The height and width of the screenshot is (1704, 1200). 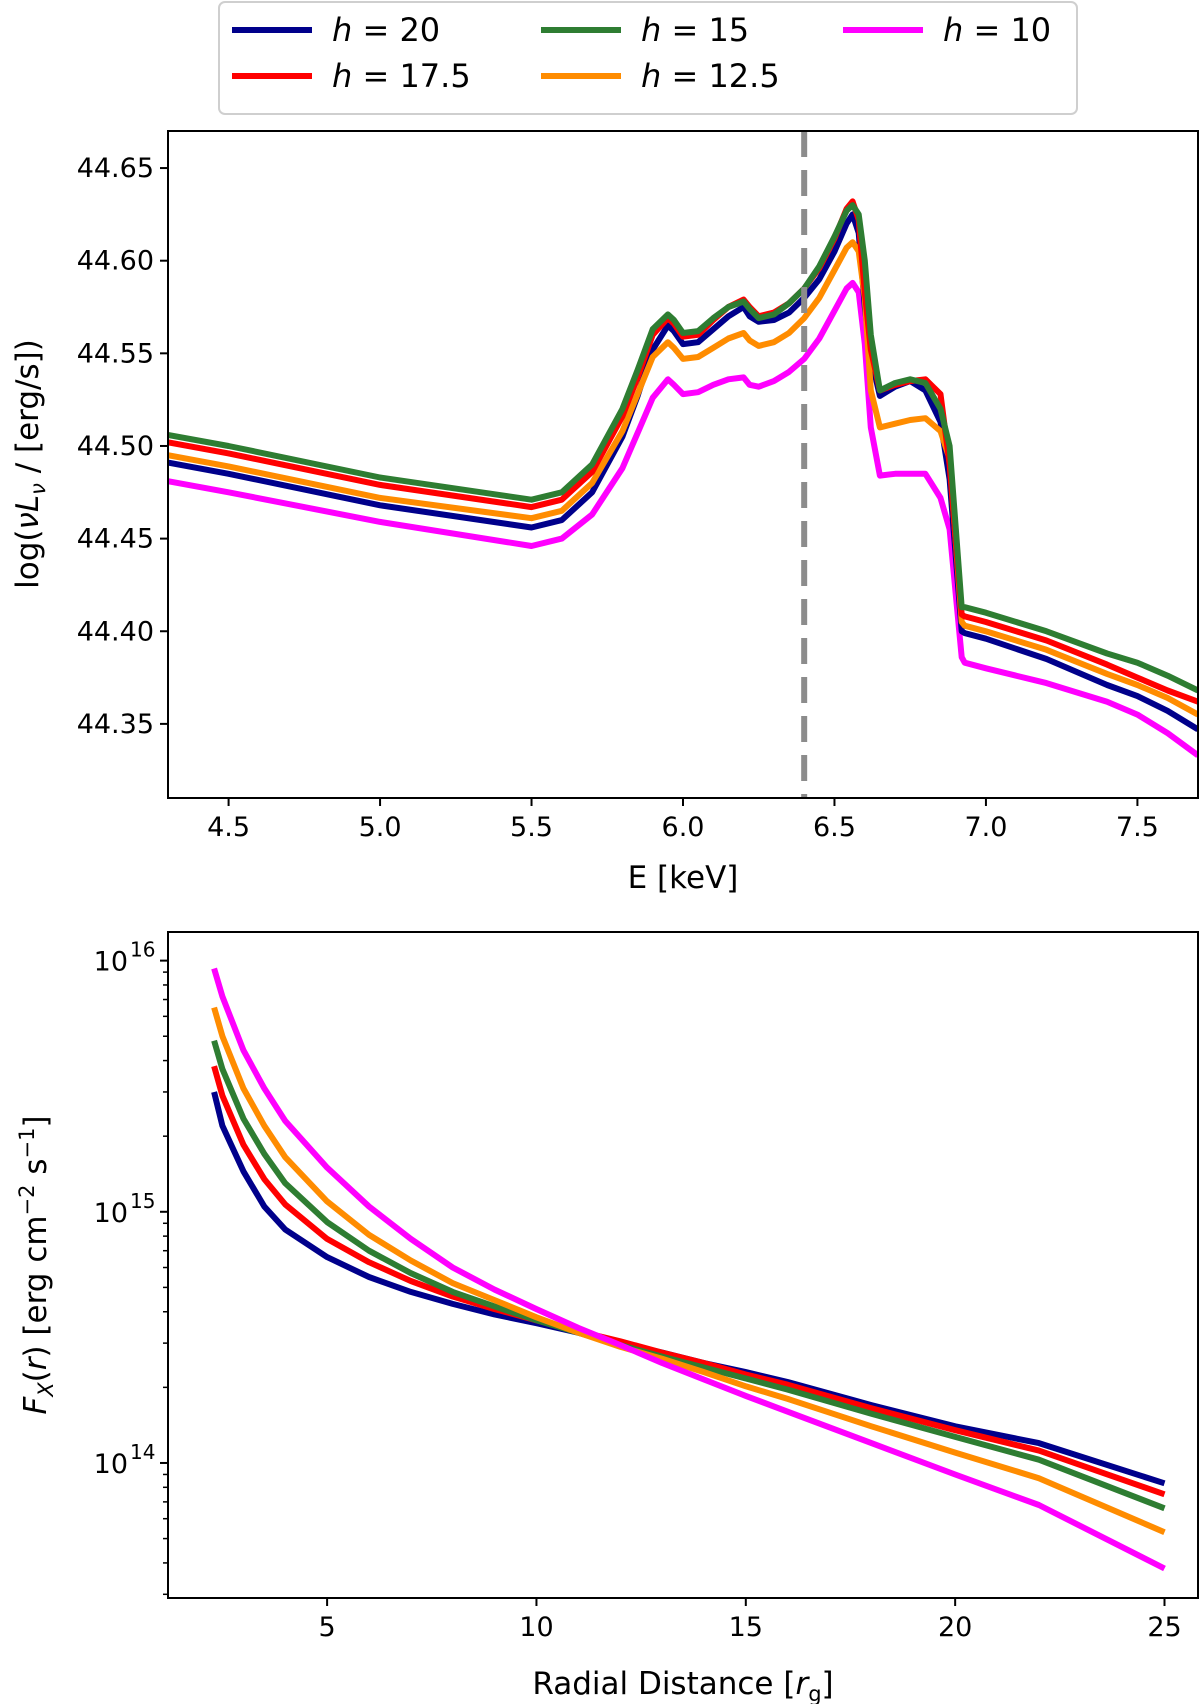 What do you see at coordinates (531, 827) in the screenshot?
I see `x-tick-label: 5.5` at bounding box center [531, 827].